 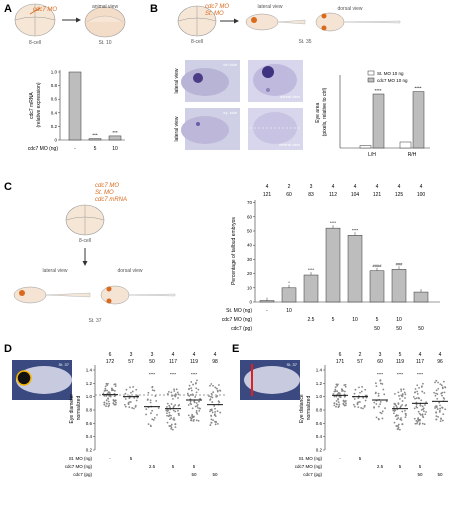 I want to click on chart-b-bar, so click(x=418, y=120).